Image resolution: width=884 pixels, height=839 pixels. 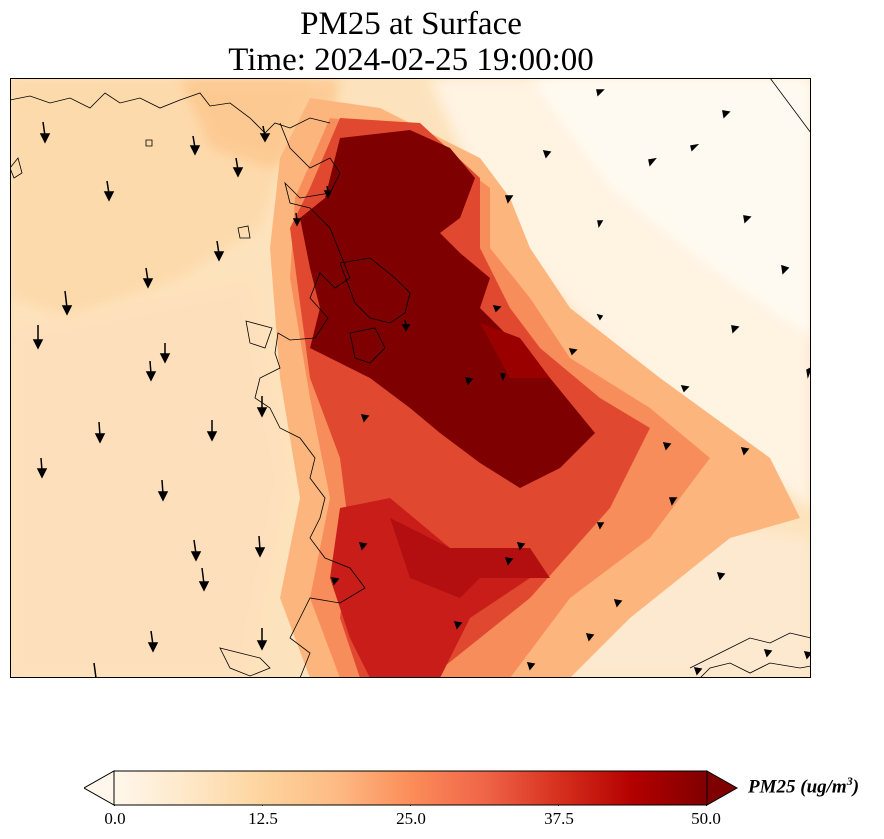 I want to click on chart-subtitle-time: Time: 2024-02-25 19:00:00, so click(x=411, y=60).